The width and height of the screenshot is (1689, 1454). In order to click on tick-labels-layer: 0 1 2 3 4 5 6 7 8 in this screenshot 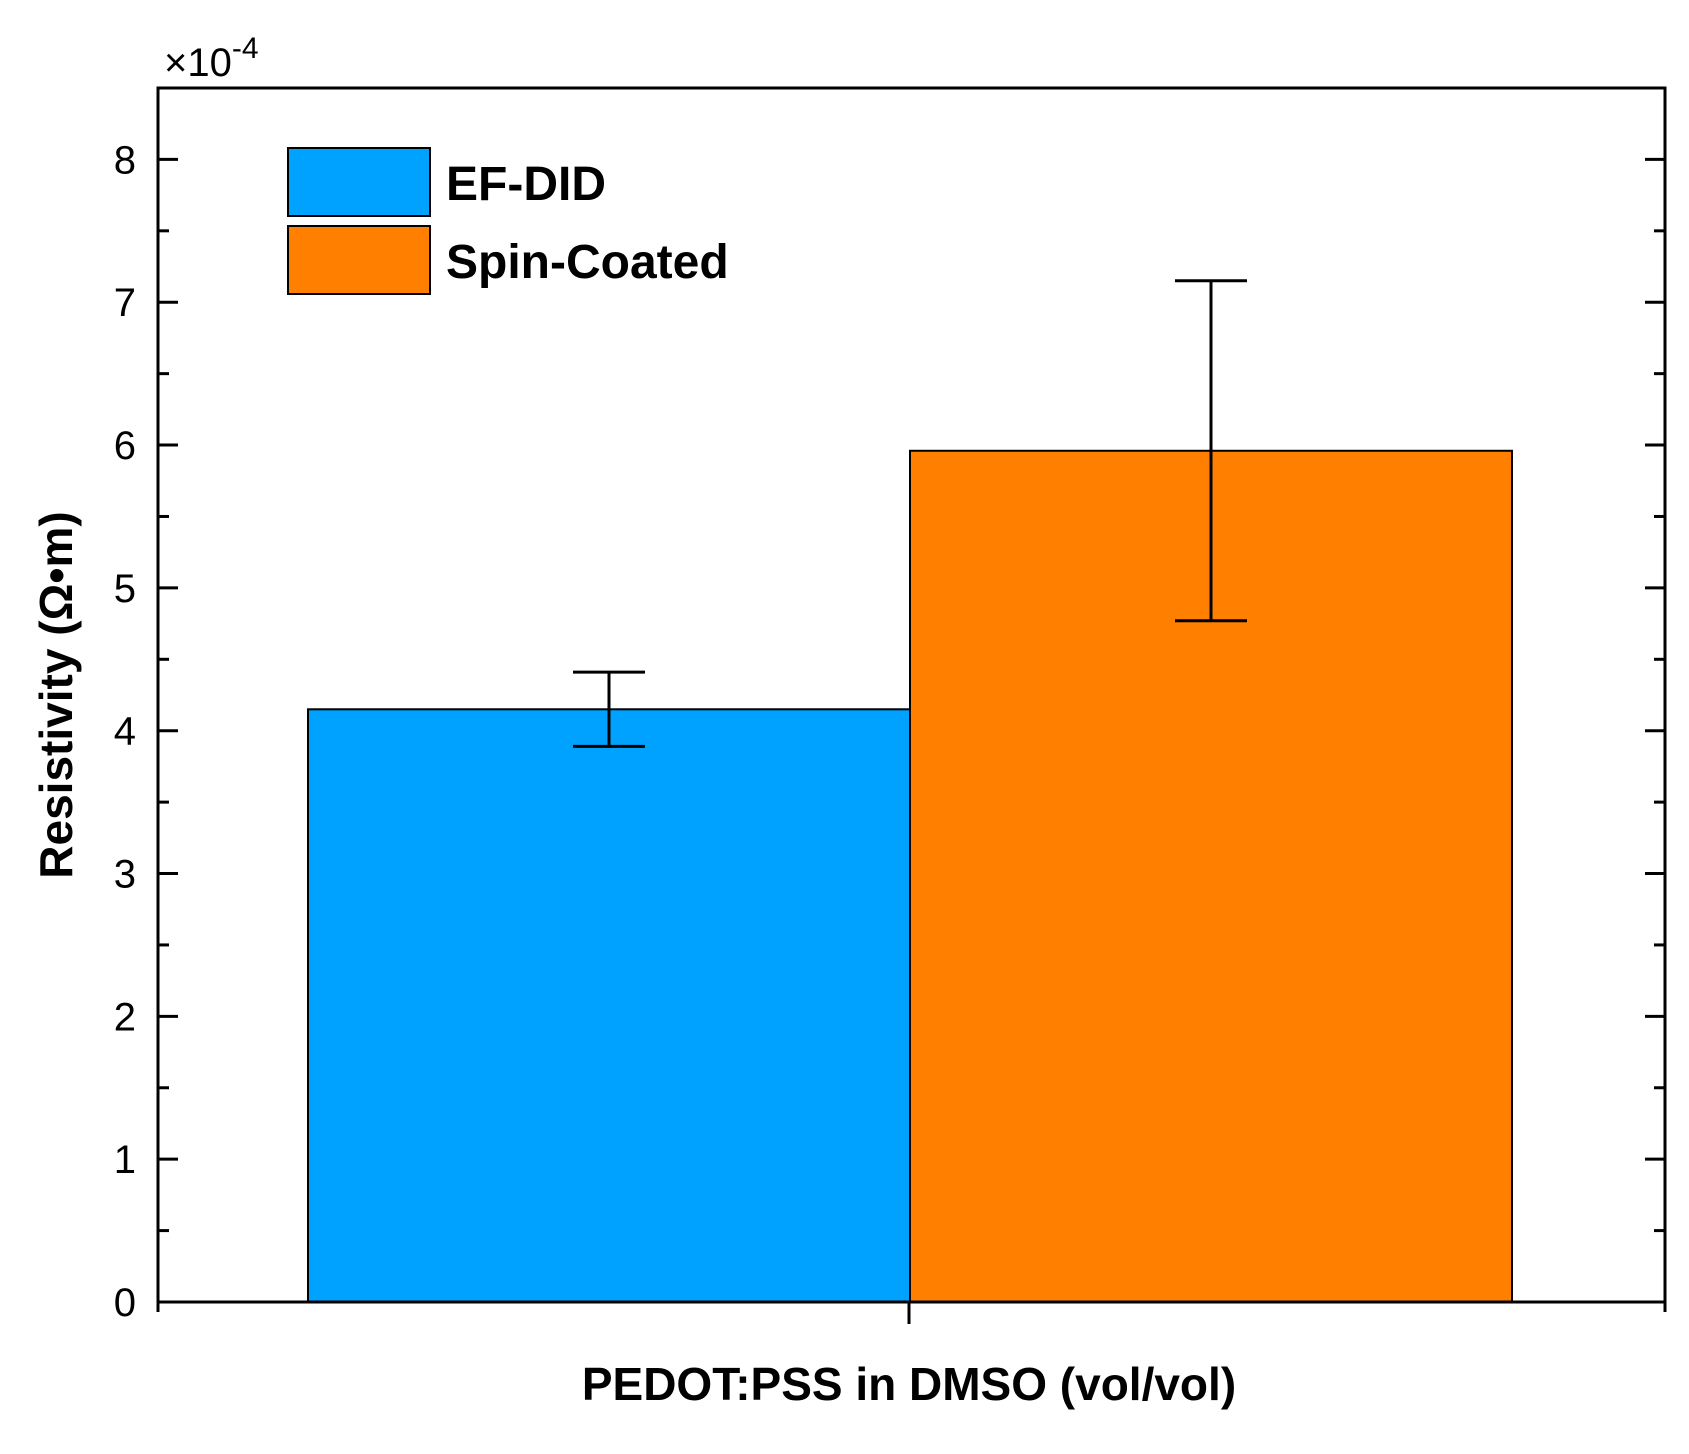, I will do `click(125, 731)`.